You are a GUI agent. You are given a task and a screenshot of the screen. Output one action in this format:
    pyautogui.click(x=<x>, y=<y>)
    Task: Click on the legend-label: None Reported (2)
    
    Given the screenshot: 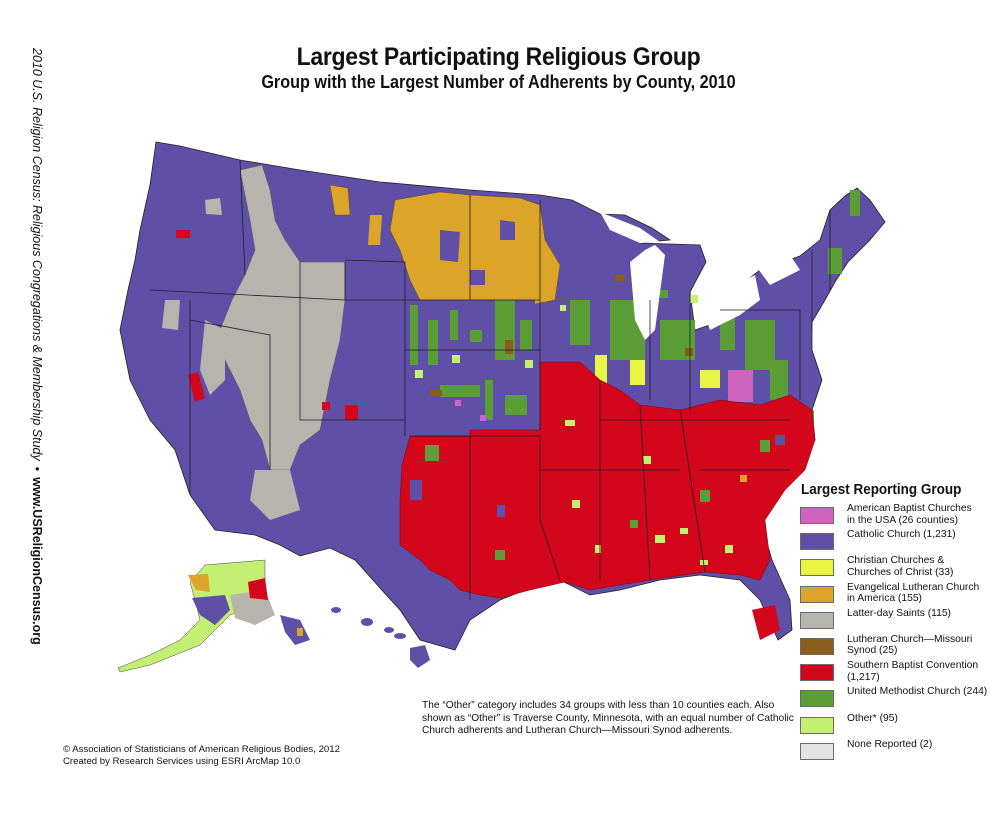 What is the action you would take?
    pyautogui.click(x=890, y=744)
    